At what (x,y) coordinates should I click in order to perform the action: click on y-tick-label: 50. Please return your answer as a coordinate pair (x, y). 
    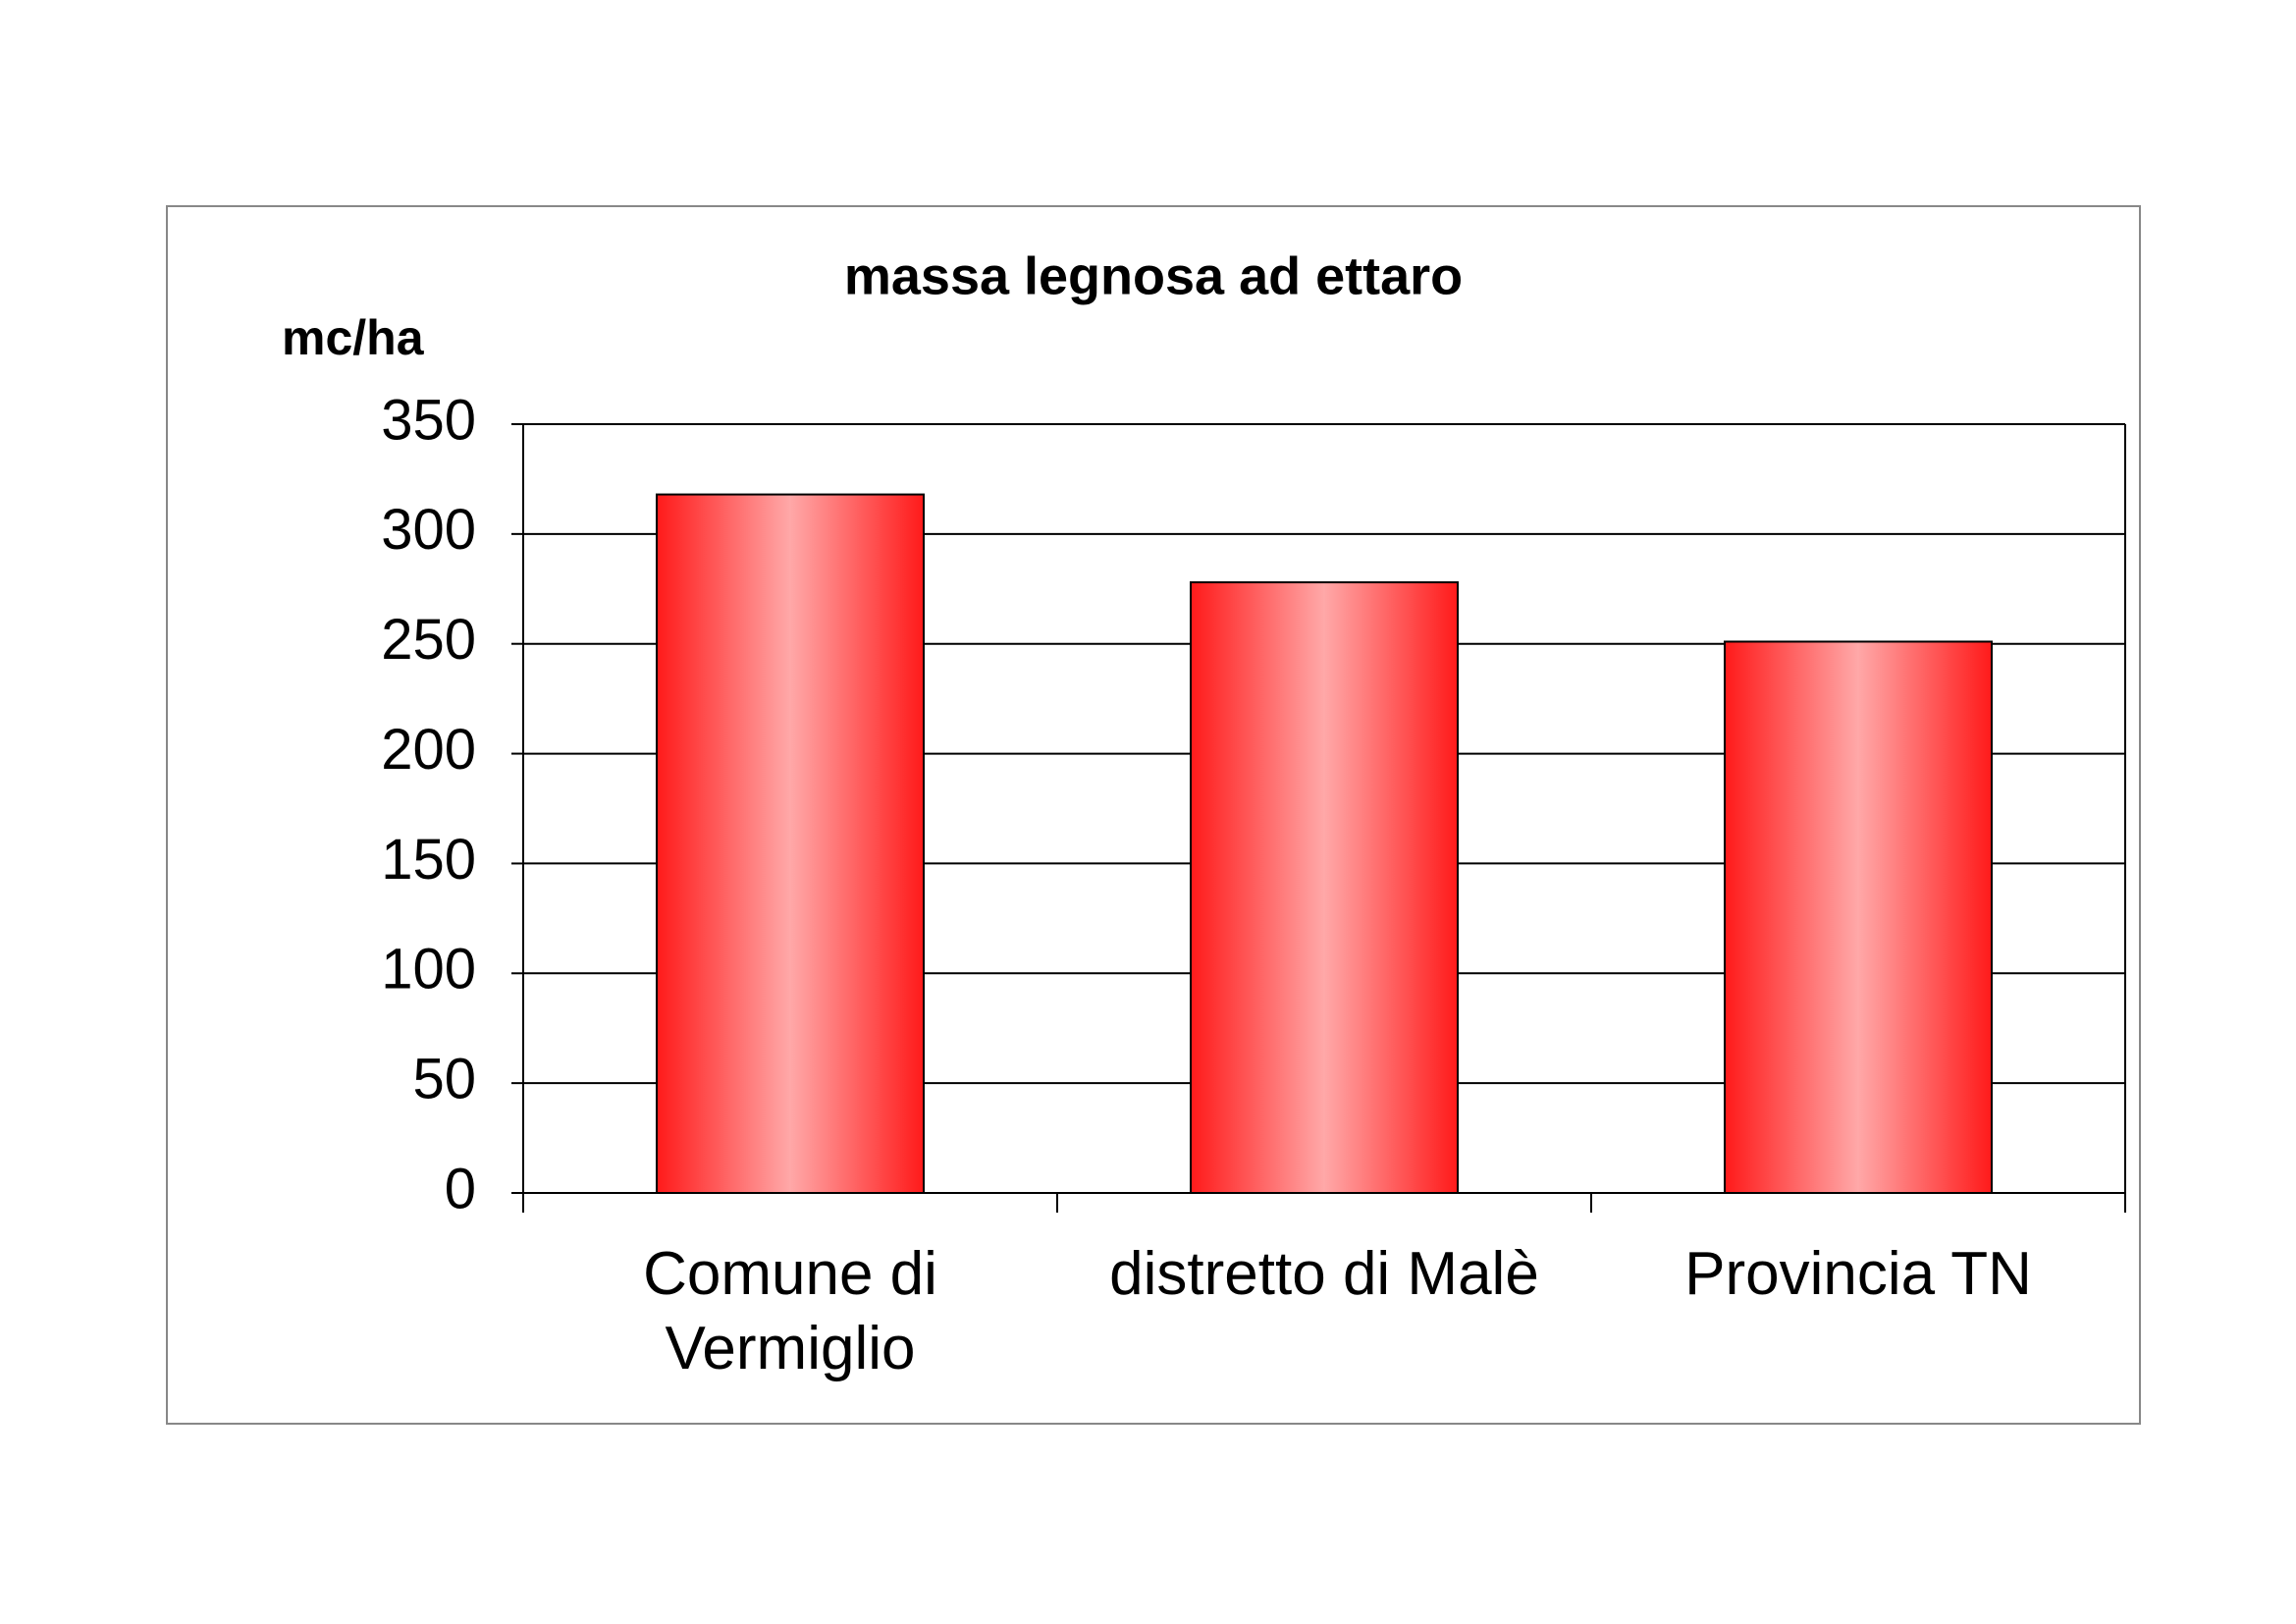
    Looking at the image, I should click on (444, 1078).